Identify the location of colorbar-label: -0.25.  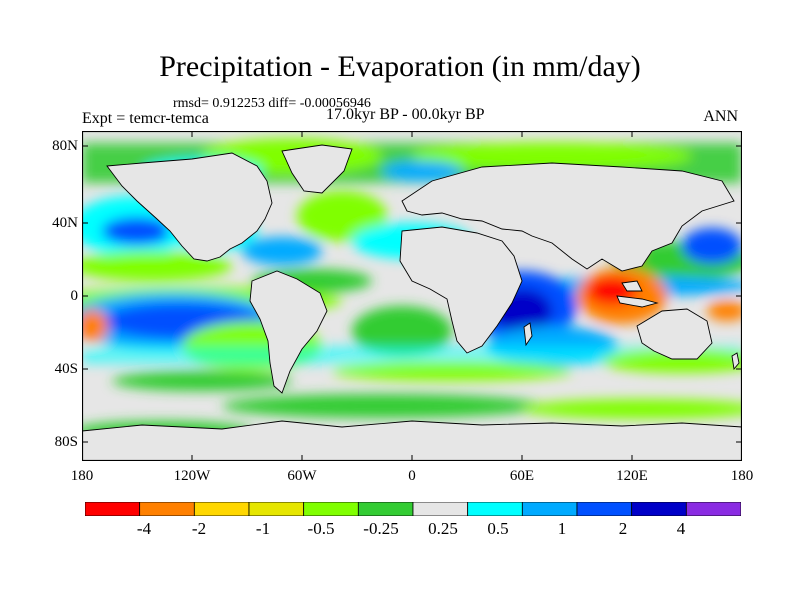
(381, 528).